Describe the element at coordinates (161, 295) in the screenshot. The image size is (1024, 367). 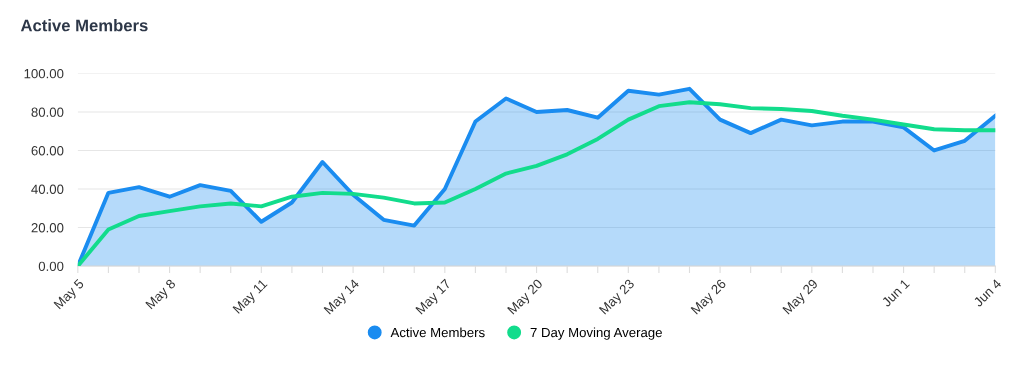
I see `x-tick-label: May 8` at that location.